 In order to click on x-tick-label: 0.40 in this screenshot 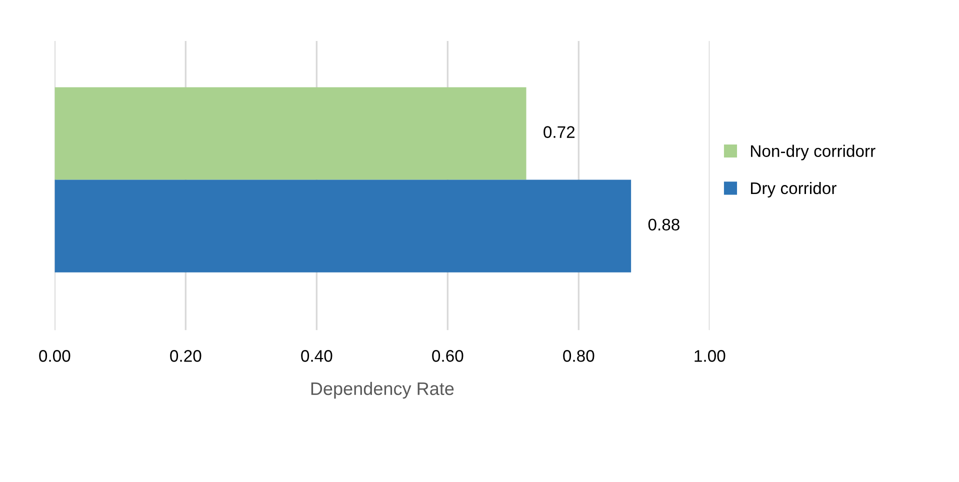, I will do `click(316, 356)`.